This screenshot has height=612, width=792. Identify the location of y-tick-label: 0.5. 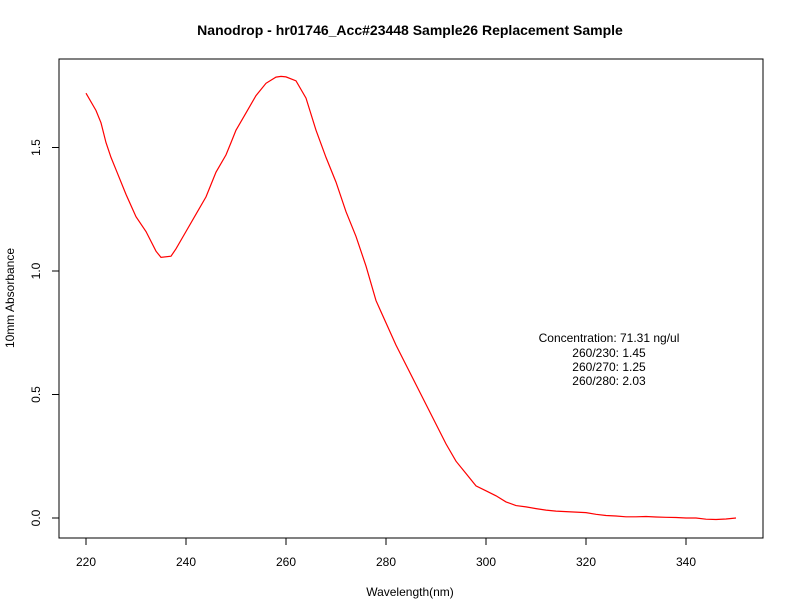
(36, 394).